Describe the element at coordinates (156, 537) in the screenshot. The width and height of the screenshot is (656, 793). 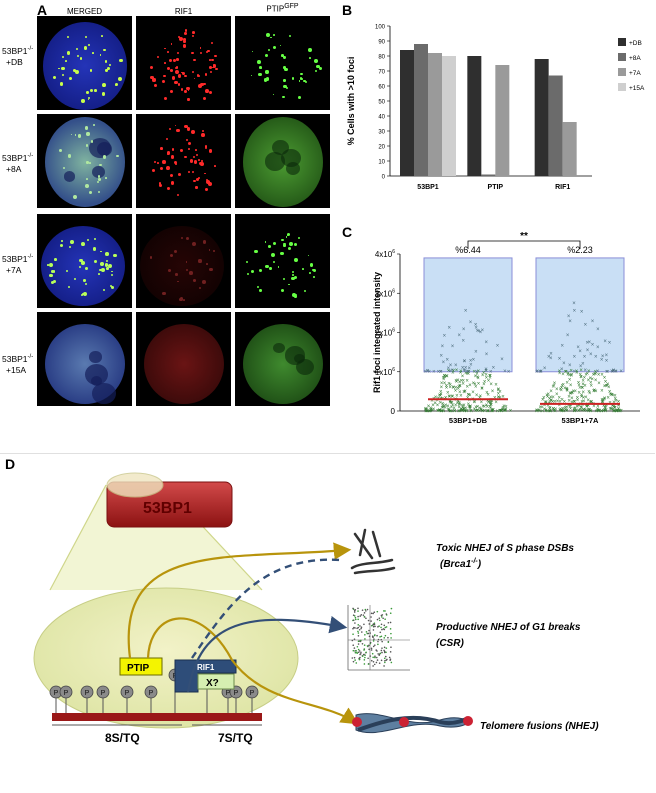
I see `zoom-funnel` at that location.